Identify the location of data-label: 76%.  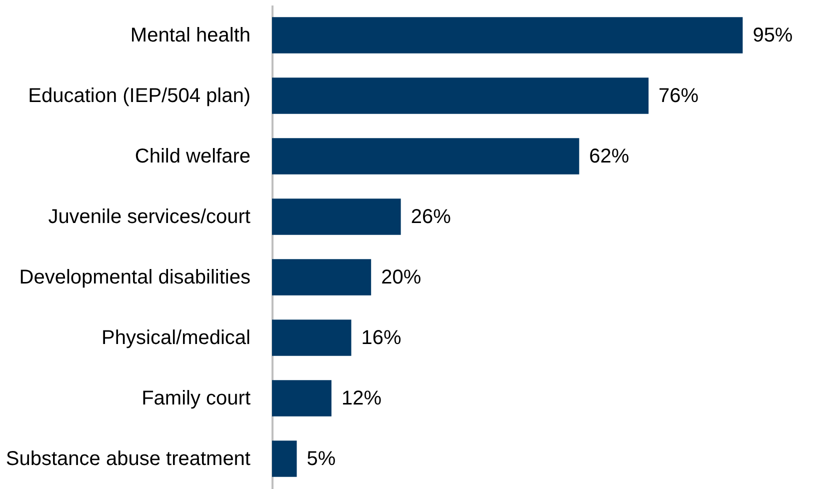
(678, 95).